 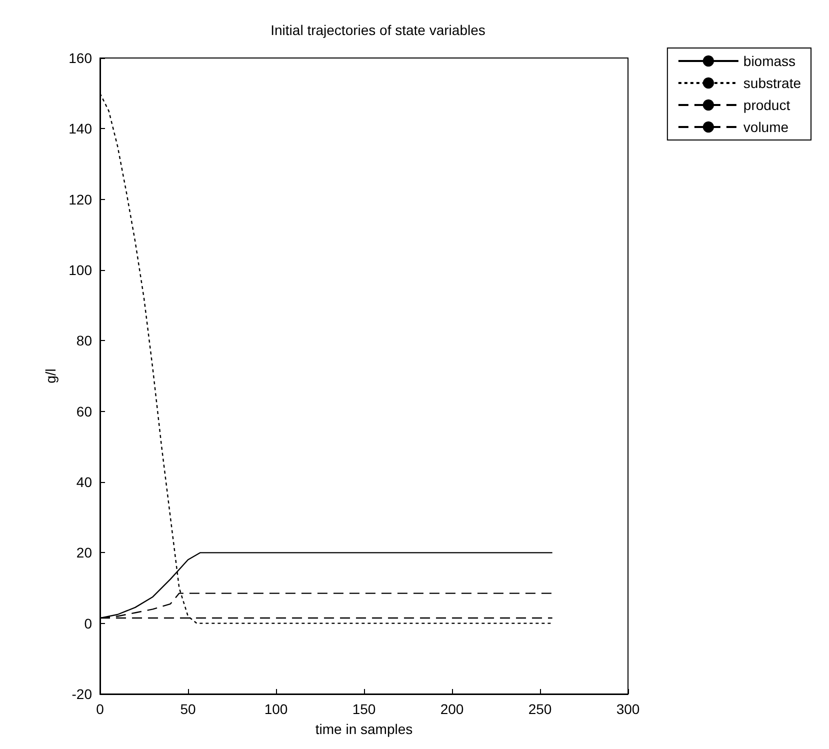 What do you see at coordinates (84, 482) in the screenshot?
I see `y-tick-label: 40` at bounding box center [84, 482].